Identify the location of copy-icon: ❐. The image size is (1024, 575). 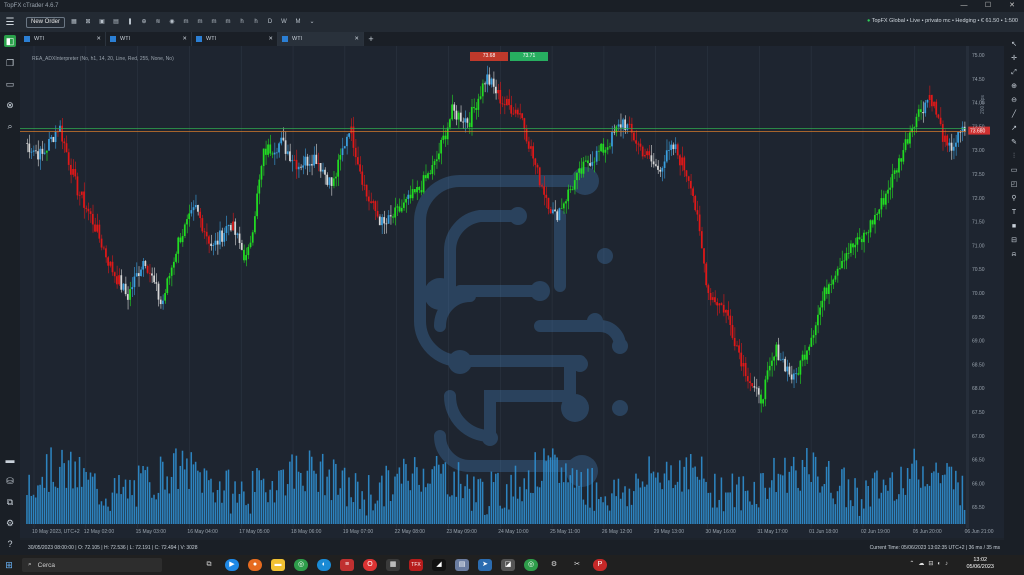
(10, 63).